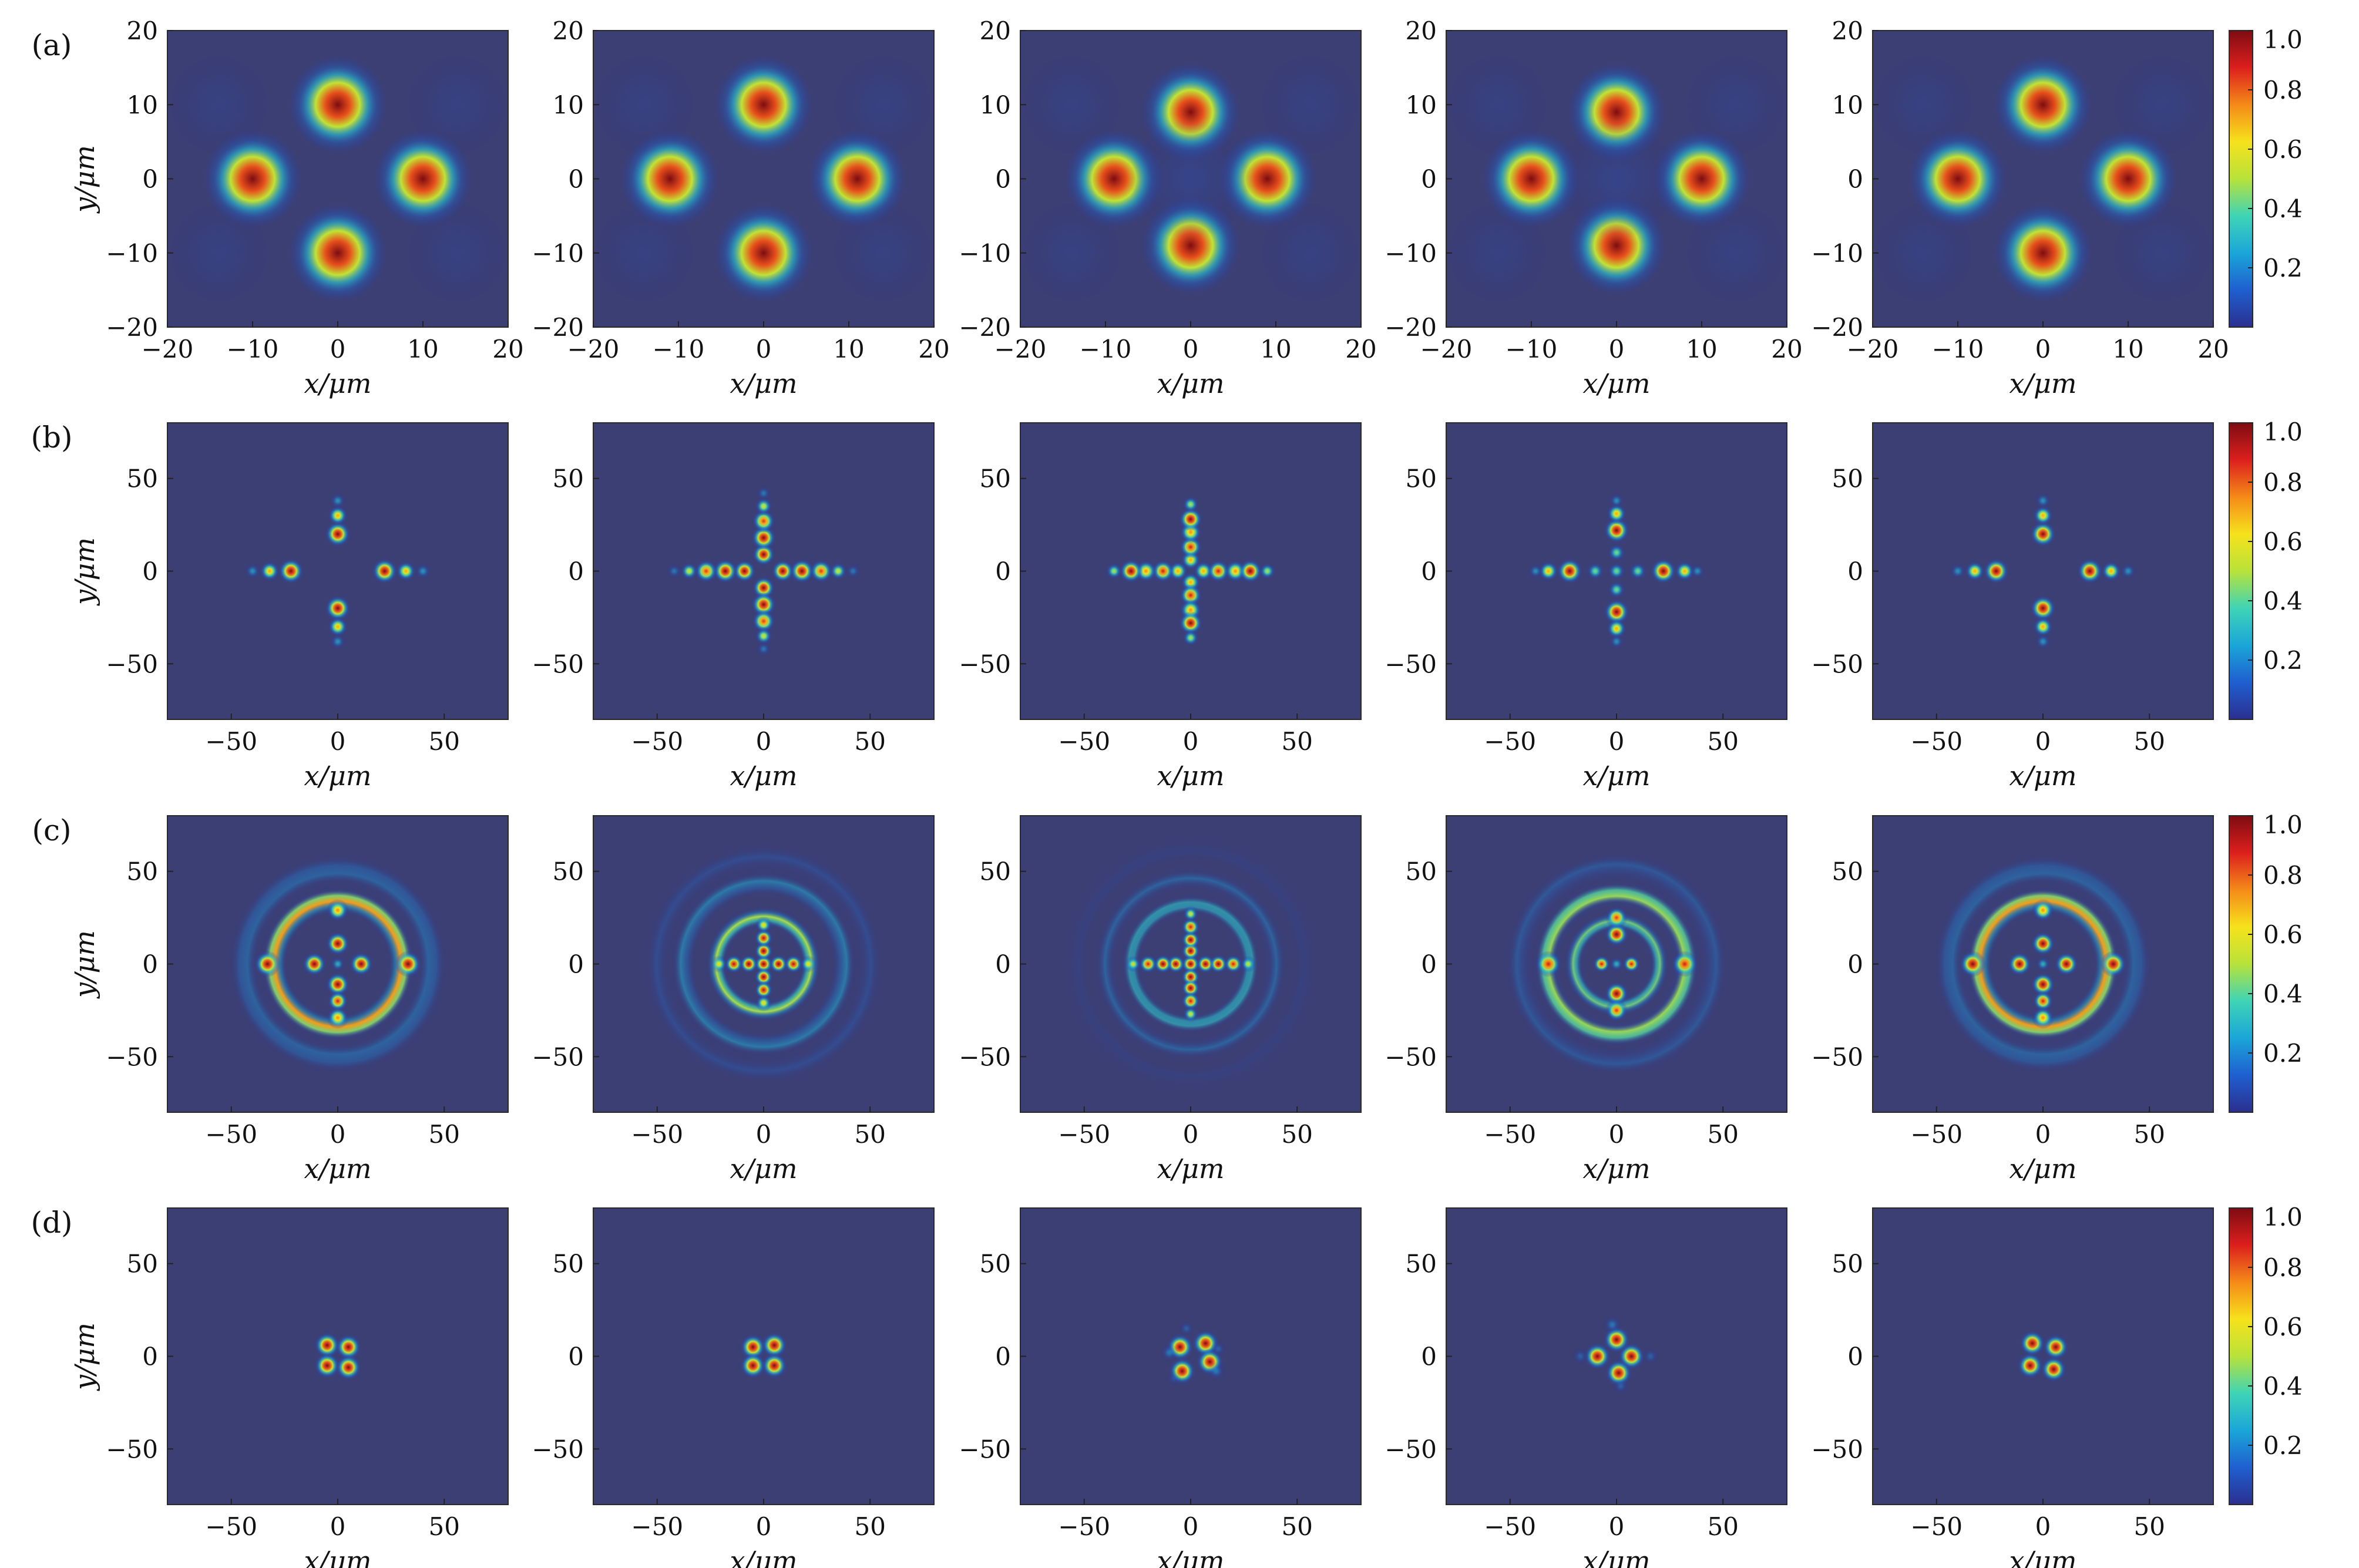 Image resolution: width=2359 pixels, height=1568 pixels. What do you see at coordinates (985, 254) in the screenshot?
I see `y-tick-label: −10` at bounding box center [985, 254].